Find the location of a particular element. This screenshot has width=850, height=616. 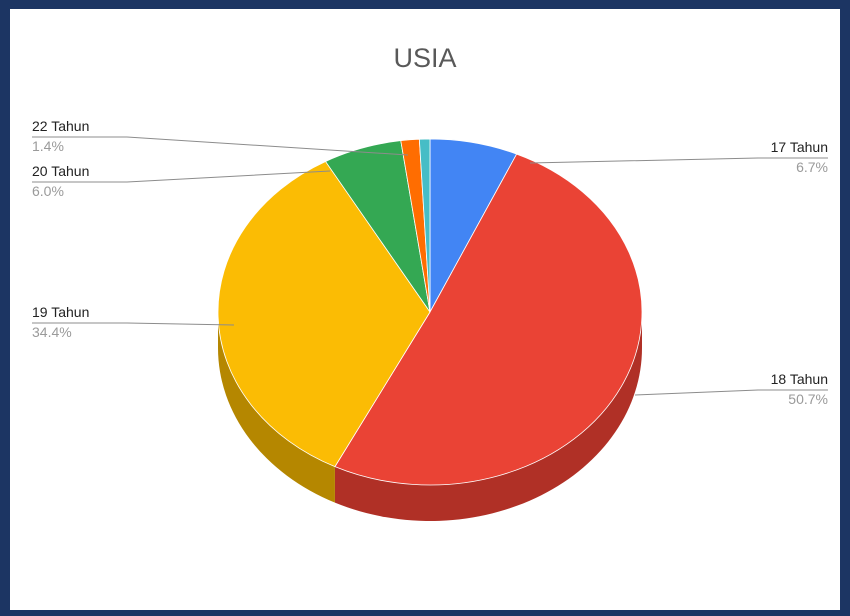

slice-pct-17-tahun: 6.7% is located at coordinates (812, 167).